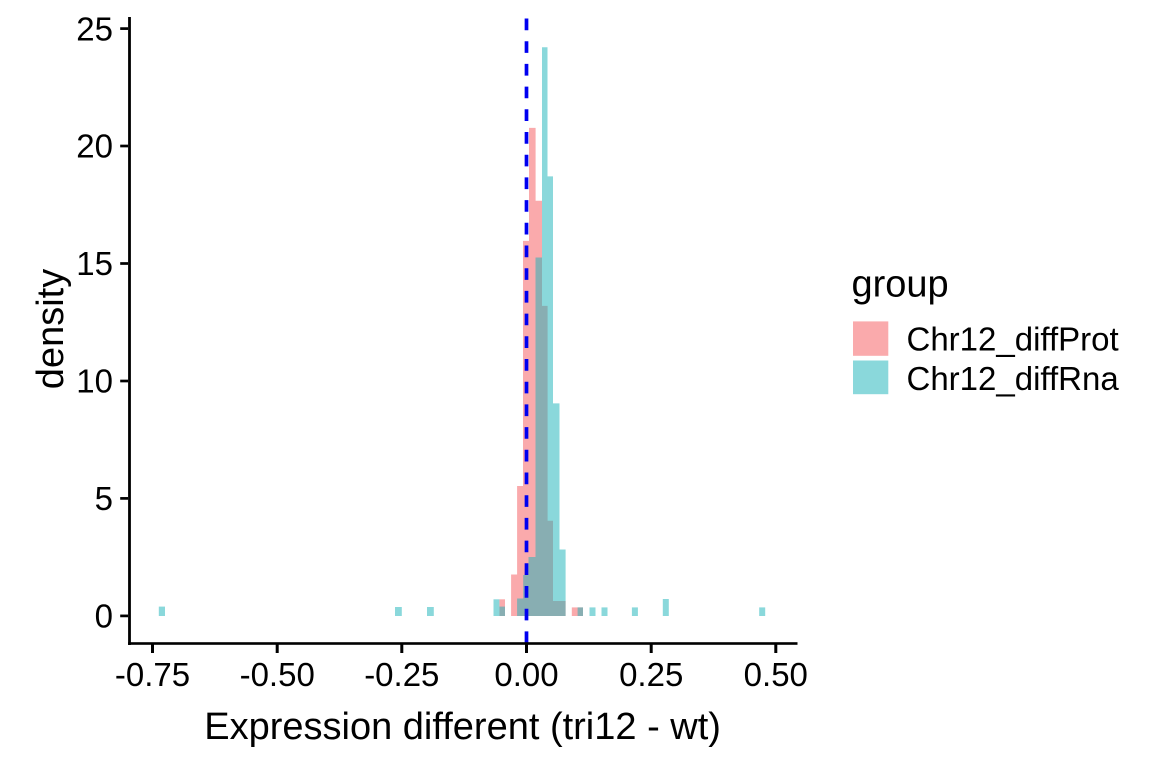 Image resolution: width=1152 pixels, height=768 pixels. What do you see at coordinates (900, 285) in the screenshot?
I see `svg-text: group` at bounding box center [900, 285].